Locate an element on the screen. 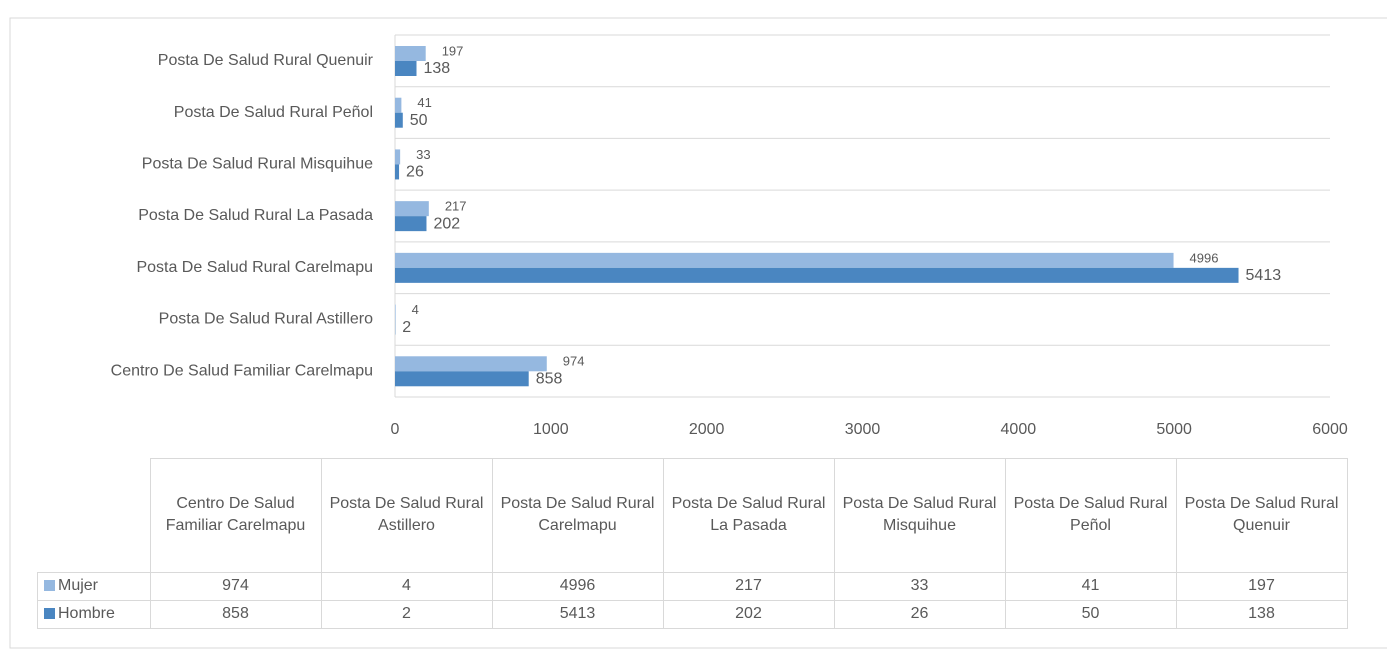  table-header: Posta De Salud Rural Misquihue is located at coordinates (919, 515).